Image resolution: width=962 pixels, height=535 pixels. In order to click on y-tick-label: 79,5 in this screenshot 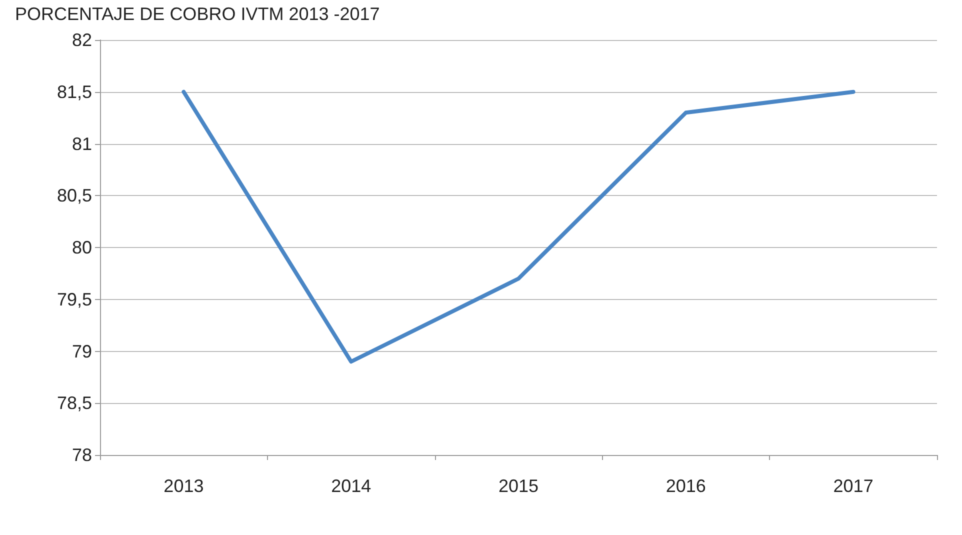, I will do `click(74, 299)`.